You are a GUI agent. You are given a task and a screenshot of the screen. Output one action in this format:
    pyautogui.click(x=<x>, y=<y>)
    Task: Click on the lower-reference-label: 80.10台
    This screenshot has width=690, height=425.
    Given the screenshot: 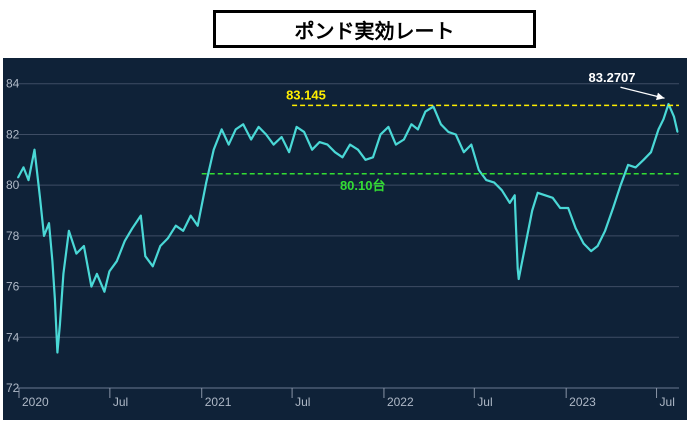 What is the action you would take?
    pyautogui.click(x=363, y=185)
    